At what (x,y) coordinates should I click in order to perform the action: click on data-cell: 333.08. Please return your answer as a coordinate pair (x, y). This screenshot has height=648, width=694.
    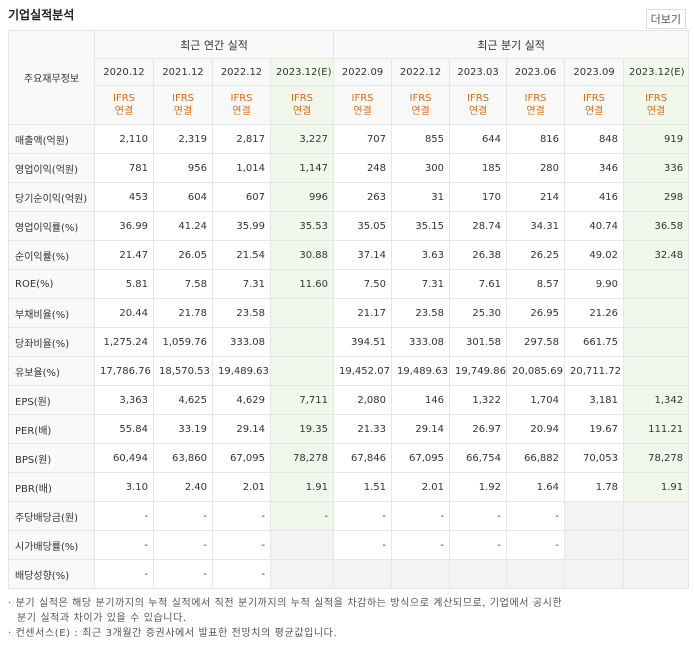
    Looking at the image, I should click on (241, 342).